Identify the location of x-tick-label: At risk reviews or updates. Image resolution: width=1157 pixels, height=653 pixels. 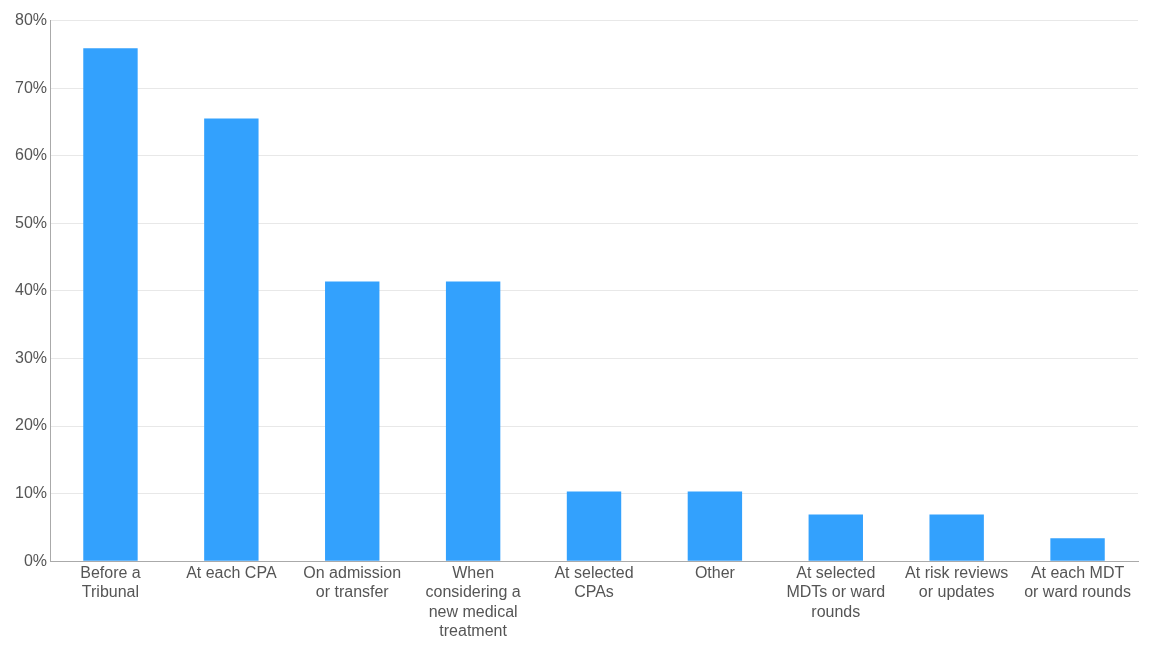
(957, 582).